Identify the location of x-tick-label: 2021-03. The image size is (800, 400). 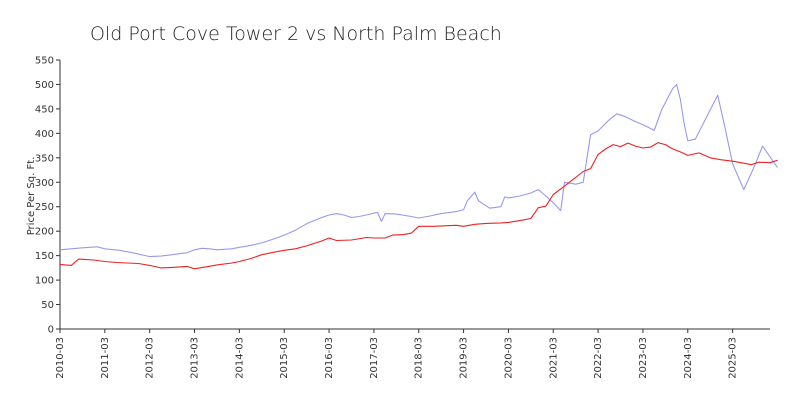
(553, 358).